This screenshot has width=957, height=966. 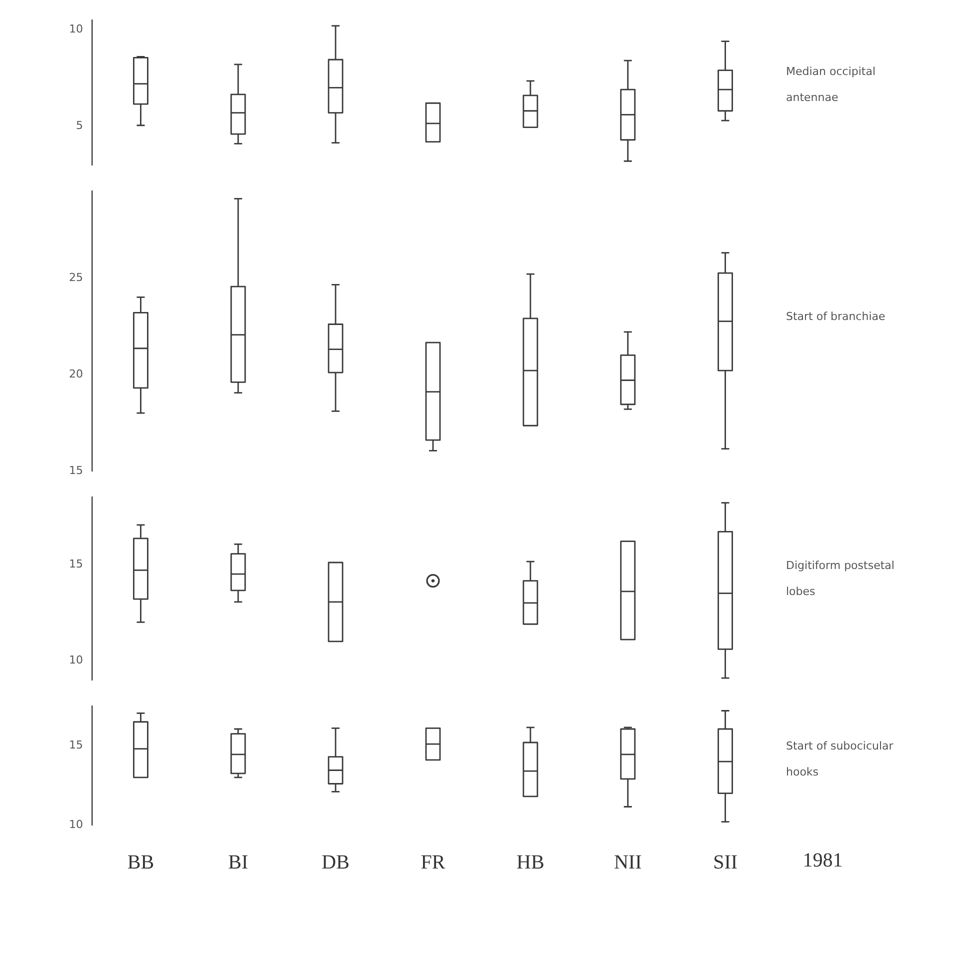 I want to click on y-tick-label: 25, so click(x=76, y=277).